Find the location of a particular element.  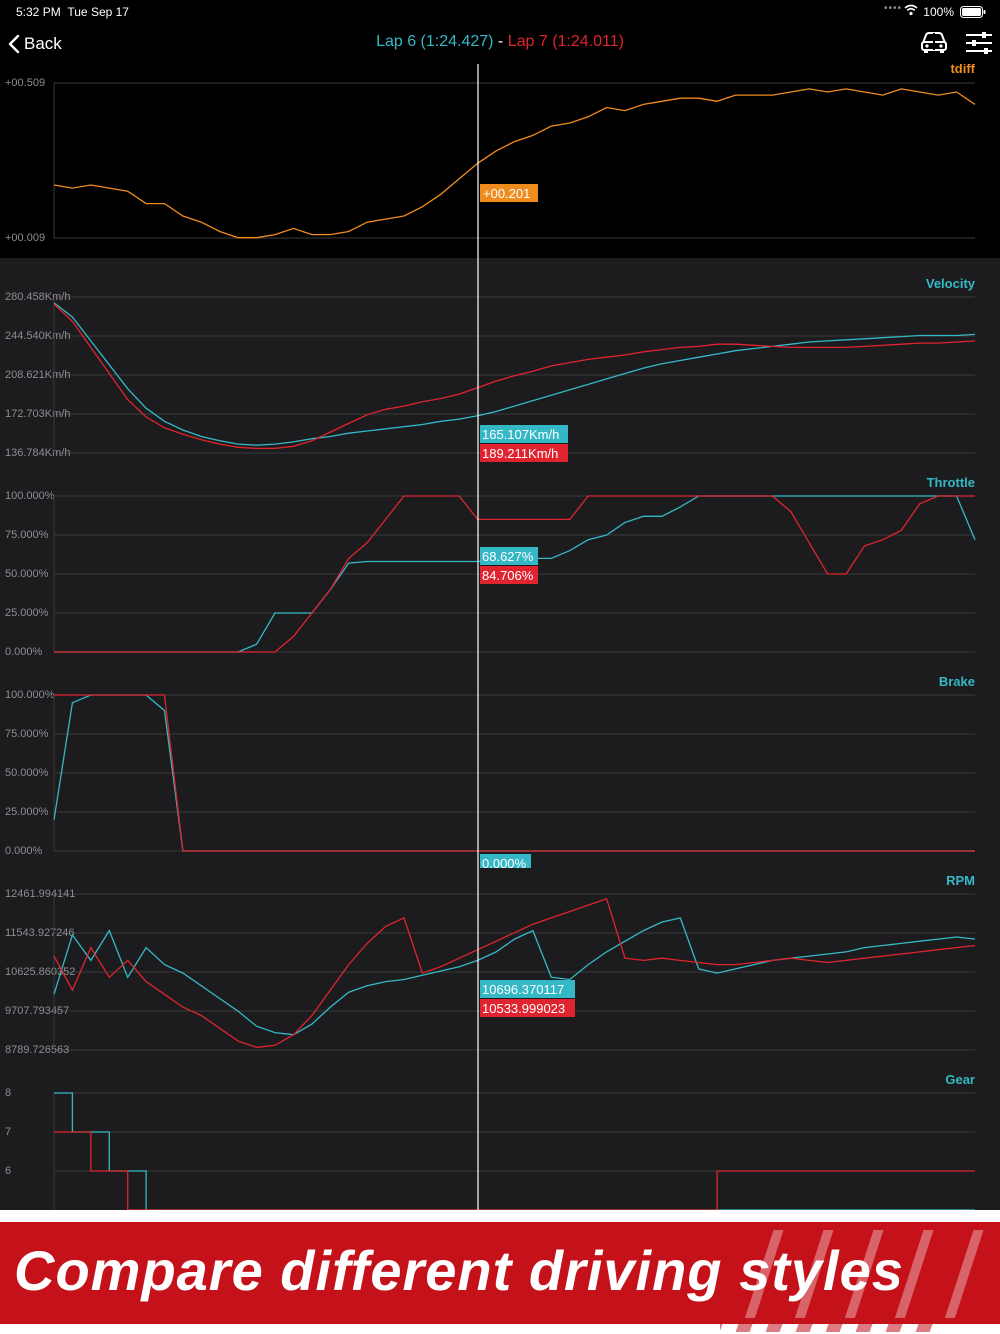

banner-background is located at coordinates (500, 1273).